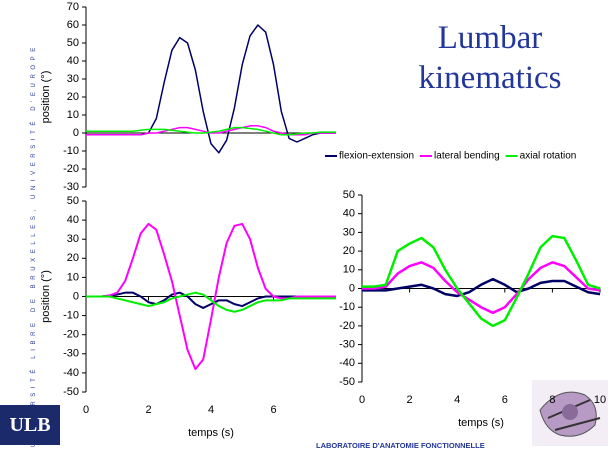 The image size is (612, 457). I want to click on pelvis-illustration, so click(570, 413).